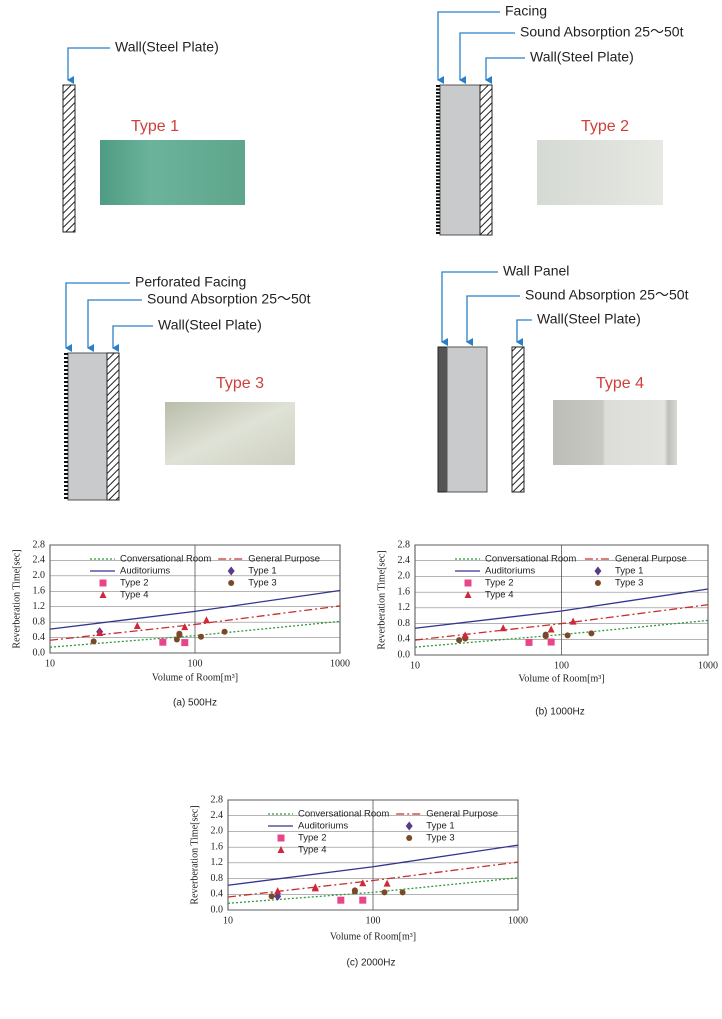  I want to click on layer-label: Facing, so click(526, 11).